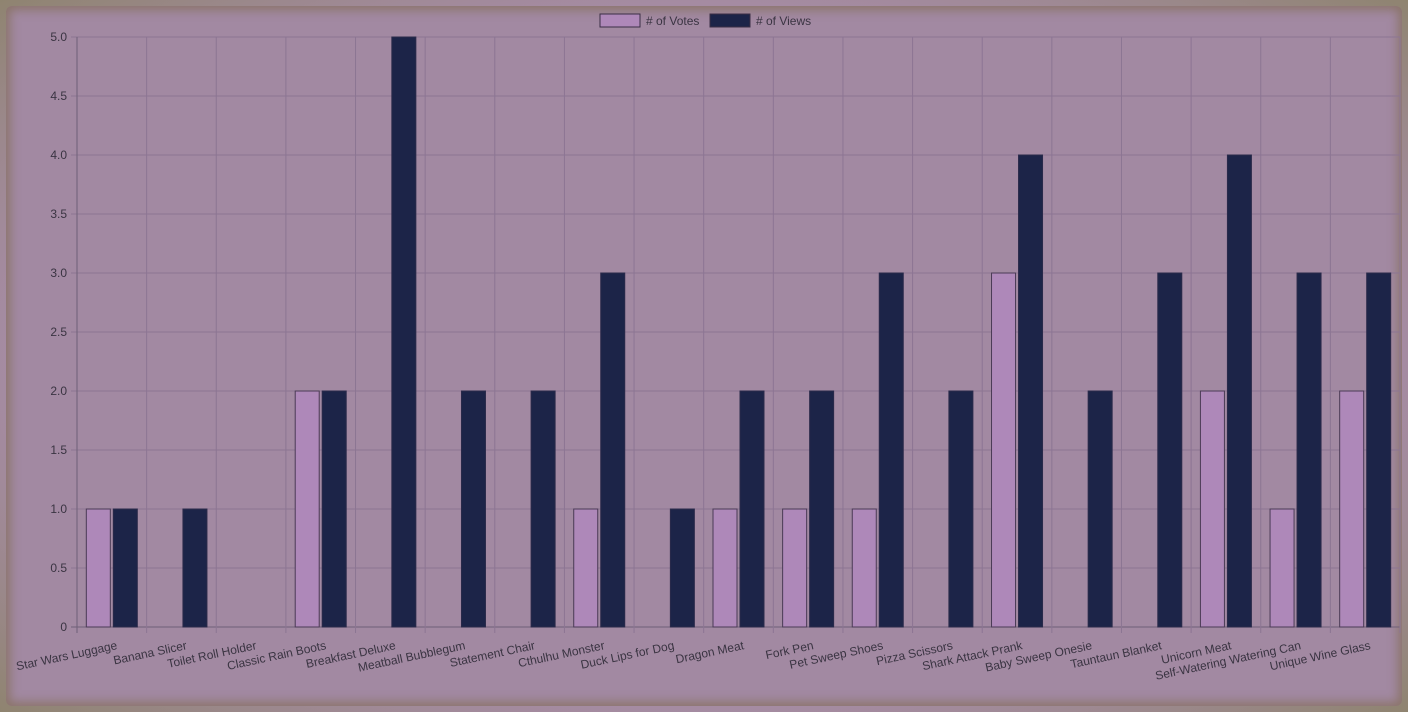 This screenshot has height=712, width=1408. I want to click on y-tick-label: 5.0, so click(58, 37).